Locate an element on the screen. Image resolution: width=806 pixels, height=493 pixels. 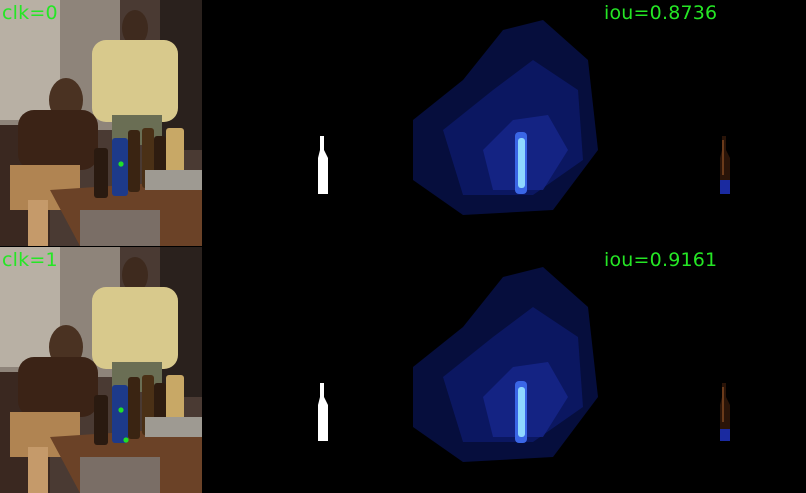
input-photo-panel: clk=0 is located at coordinates (101, 123).